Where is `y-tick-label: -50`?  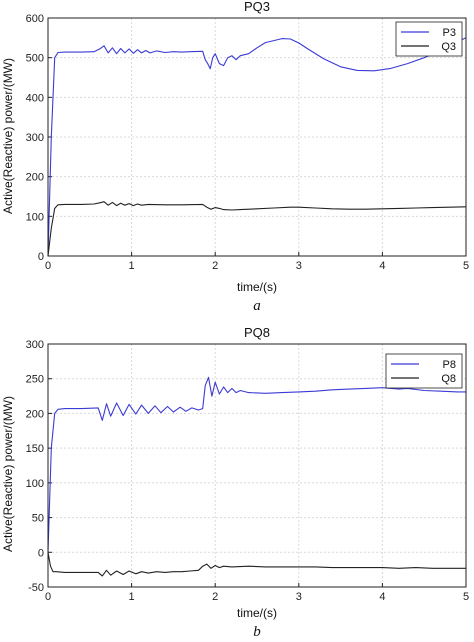 y-tick-label: -50 is located at coordinates (36, 588).